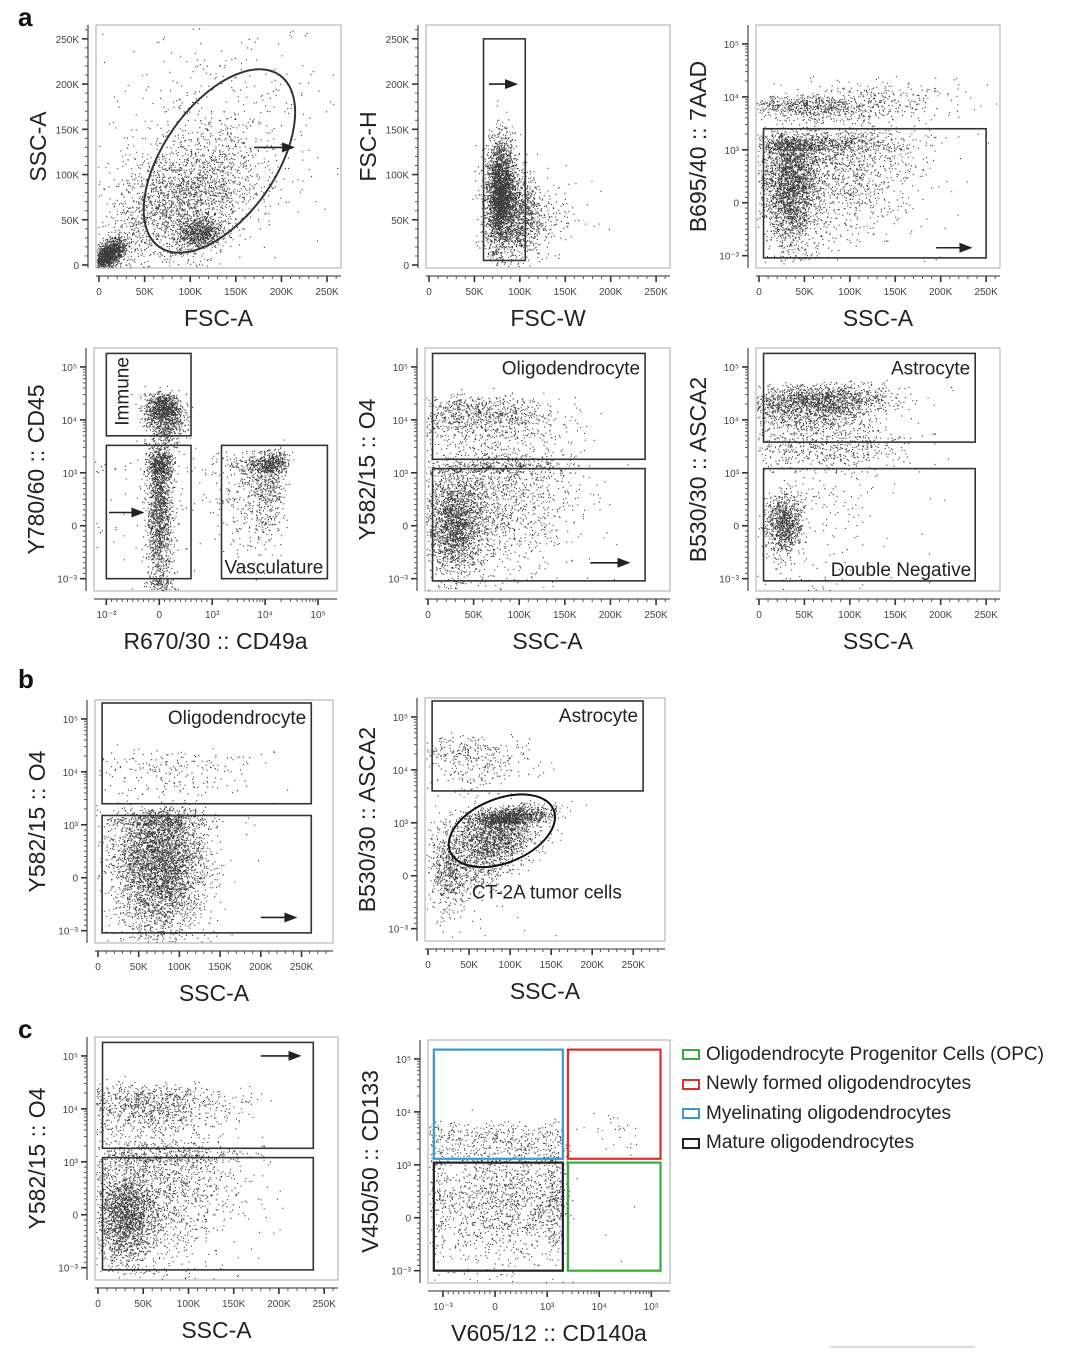  Describe the element at coordinates (691, 1114) in the screenshot. I see `legend-swatch-blue` at that location.